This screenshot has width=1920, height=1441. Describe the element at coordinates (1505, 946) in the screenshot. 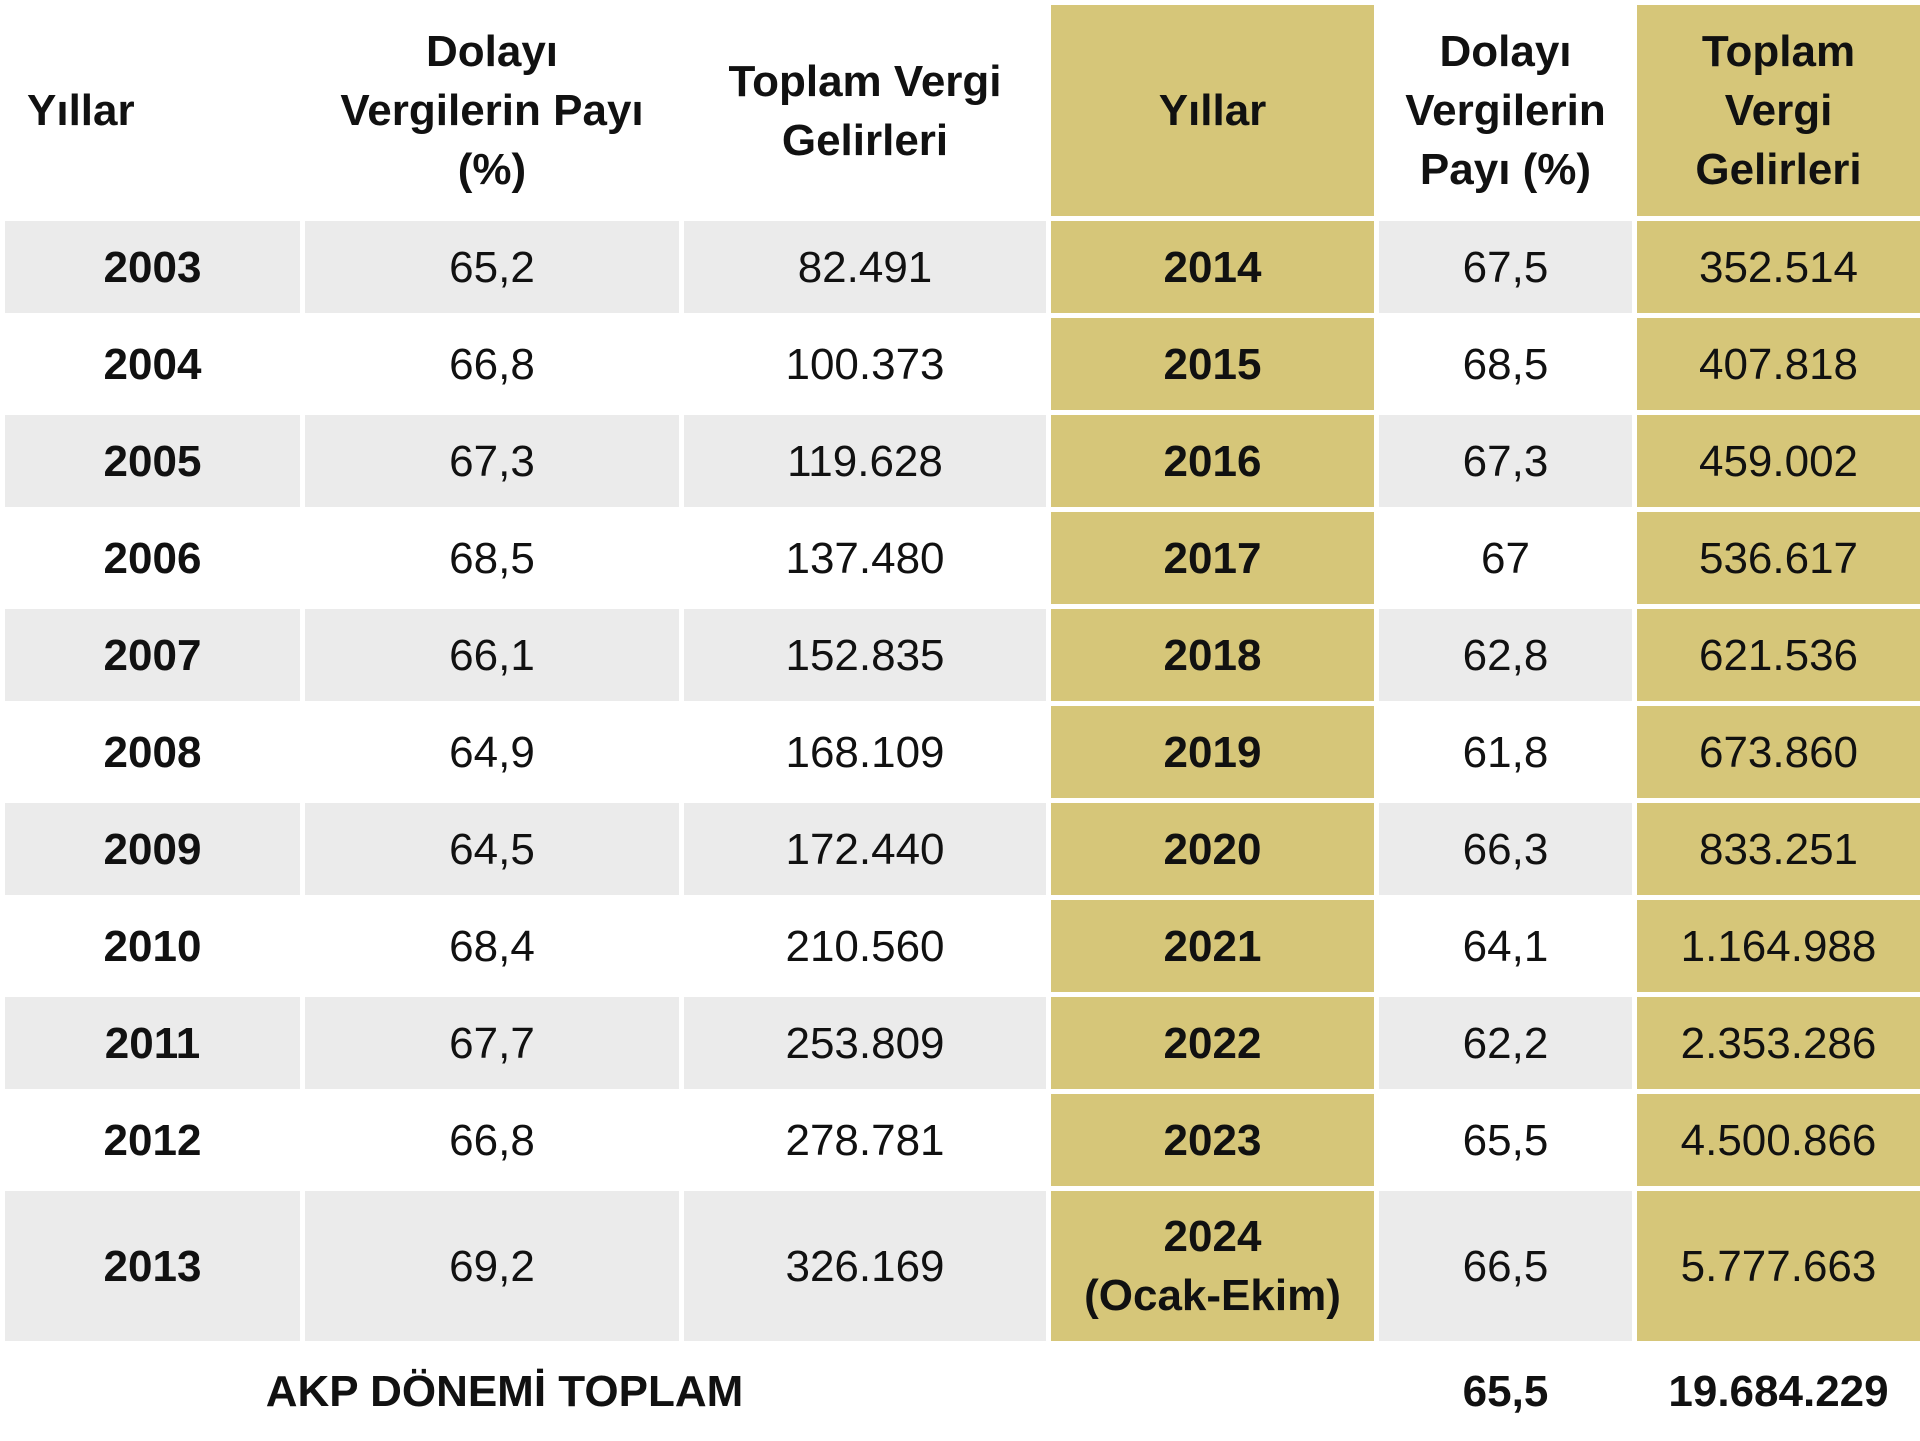

I see `right-share-cell: 64,1` at that location.